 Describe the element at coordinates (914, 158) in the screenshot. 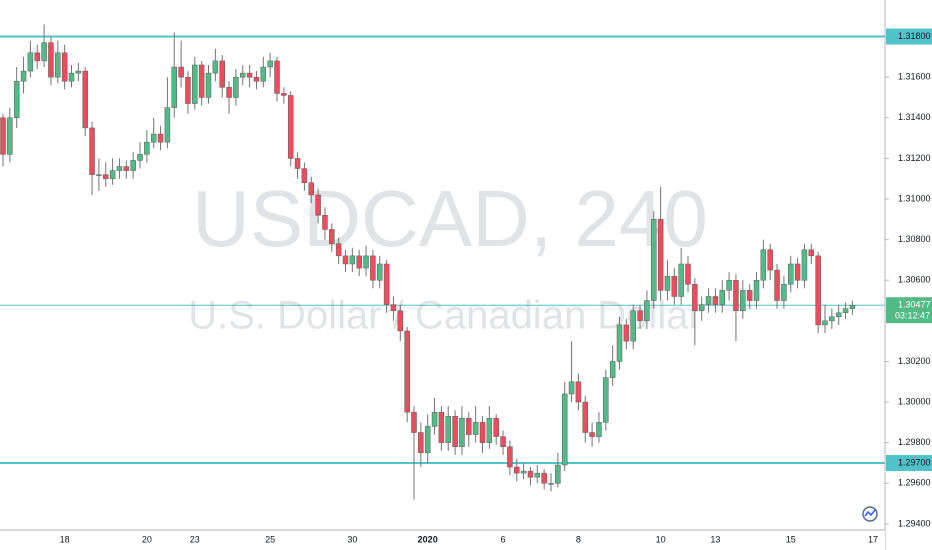

I see `y-tick-label: 1.31200` at that location.